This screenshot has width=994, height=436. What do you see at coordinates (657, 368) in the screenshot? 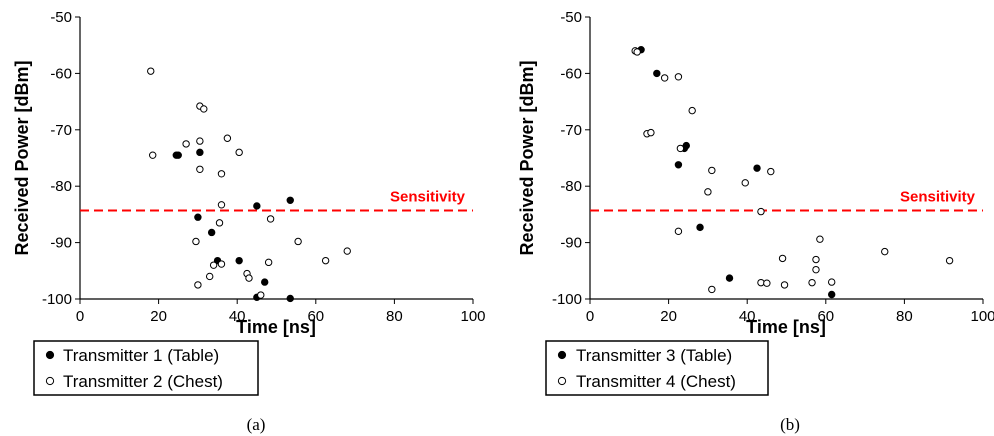
I see `legend-box-b` at bounding box center [657, 368].